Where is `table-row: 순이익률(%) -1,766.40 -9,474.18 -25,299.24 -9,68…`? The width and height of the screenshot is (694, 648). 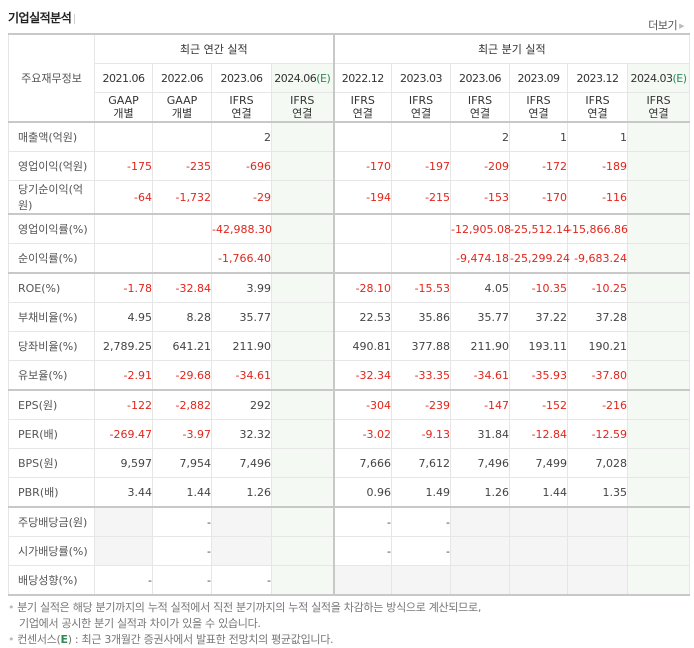 table-row: 순이익률(%) -1,766.40 -9,474.18 -25,299.24 -9,68… is located at coordinates (349, 258).